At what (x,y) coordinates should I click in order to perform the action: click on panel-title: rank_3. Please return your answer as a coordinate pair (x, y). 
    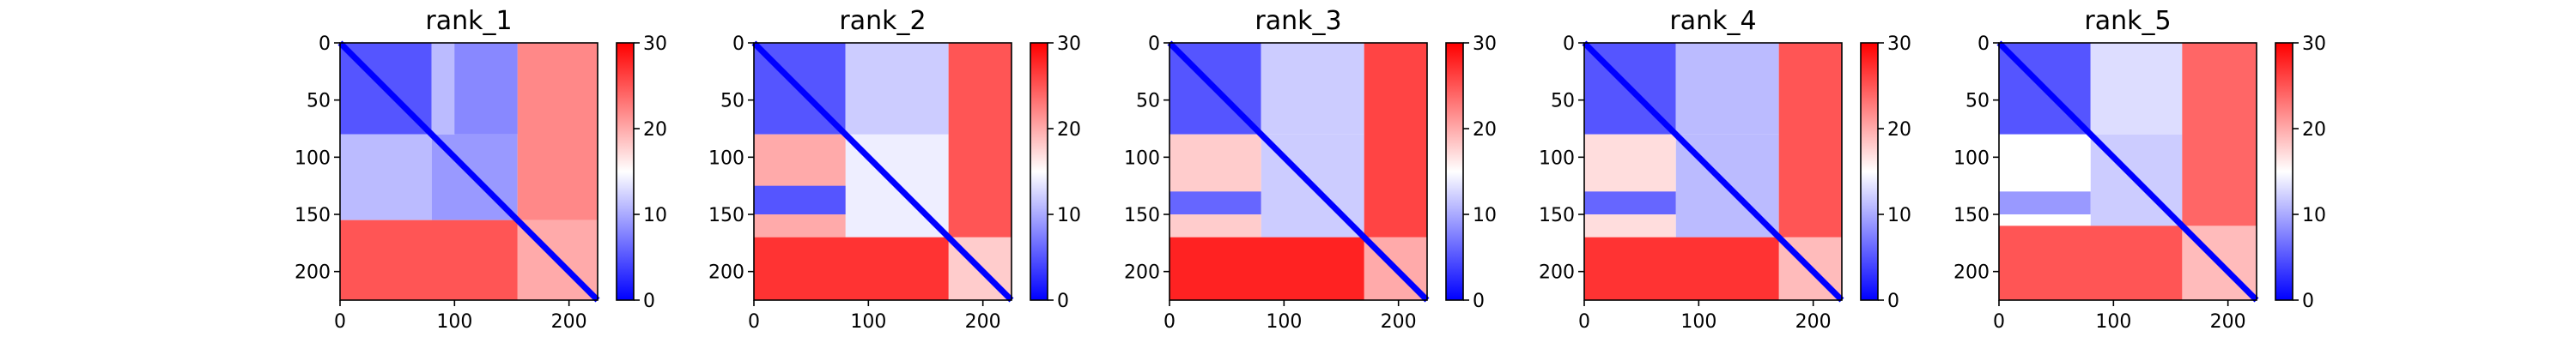
    Looking at the image, I should click on (1298, 21).